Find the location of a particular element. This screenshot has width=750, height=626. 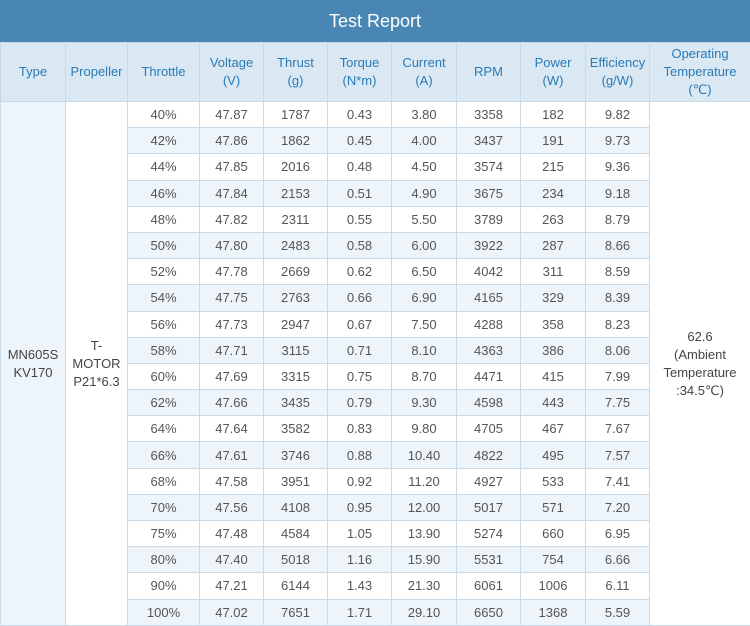

table-cell: 4.00 is located at coordinates (424, 141).